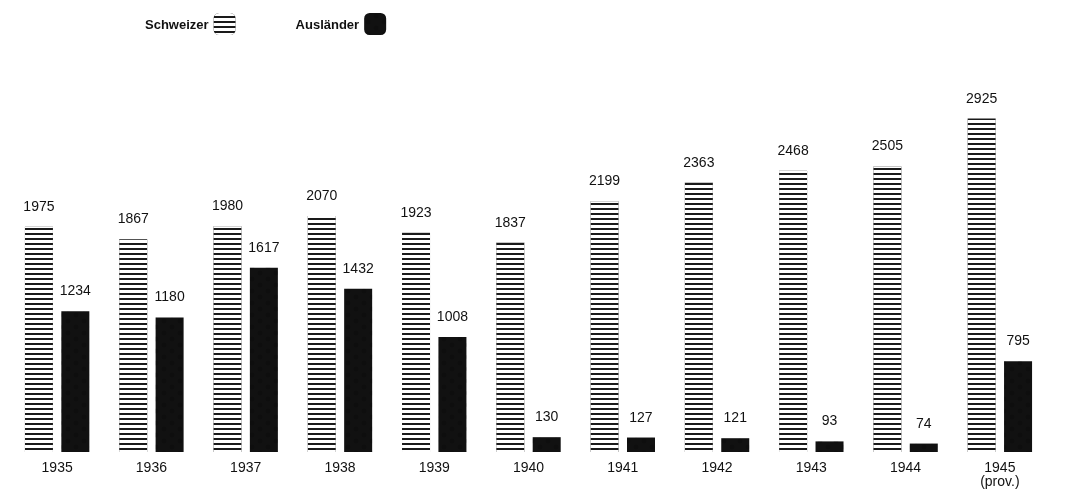 The width and height of the screenshot is (1077, 497). What do you see at coordinates (322, 195) in the screenshot?
I see `data-label: 2070` at bounding box center [322, 195].